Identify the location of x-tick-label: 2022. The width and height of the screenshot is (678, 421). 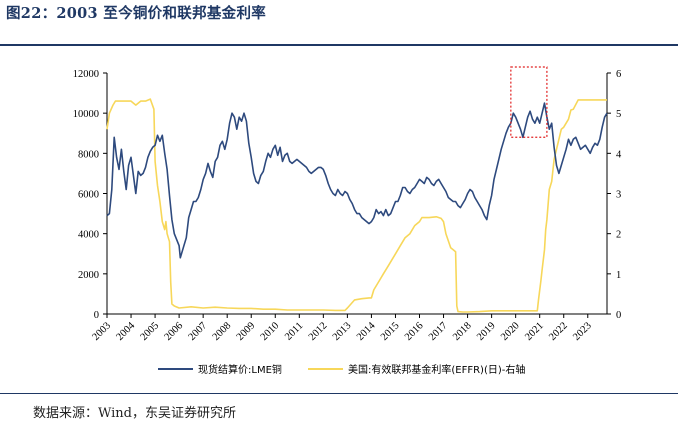
(558, 331).